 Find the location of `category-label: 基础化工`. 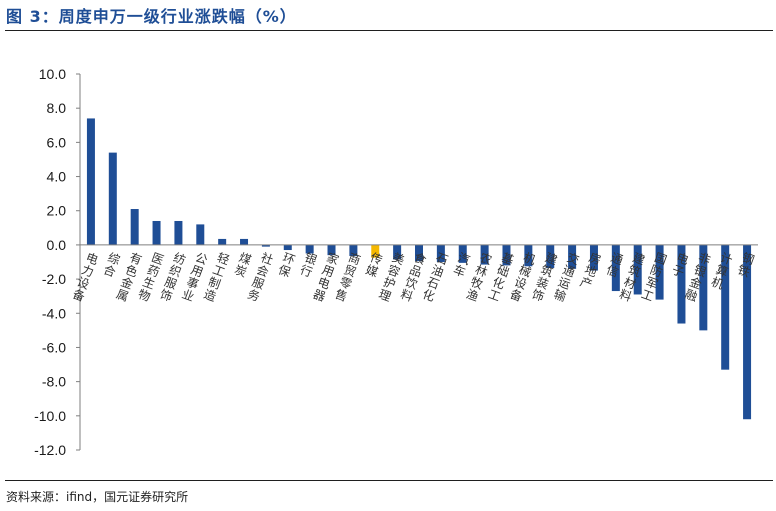

category-label: 基础化工 is located at coordinates (500, 277).